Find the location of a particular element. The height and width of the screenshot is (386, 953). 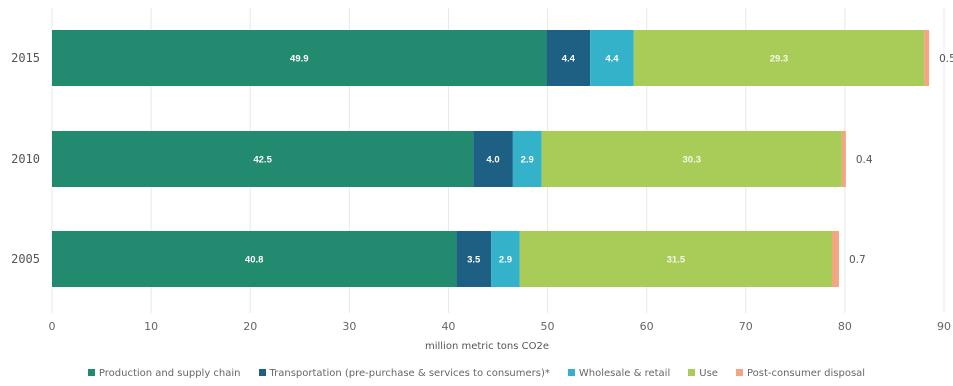

x-tick-label: 70 is located at coordinates (746, 326).